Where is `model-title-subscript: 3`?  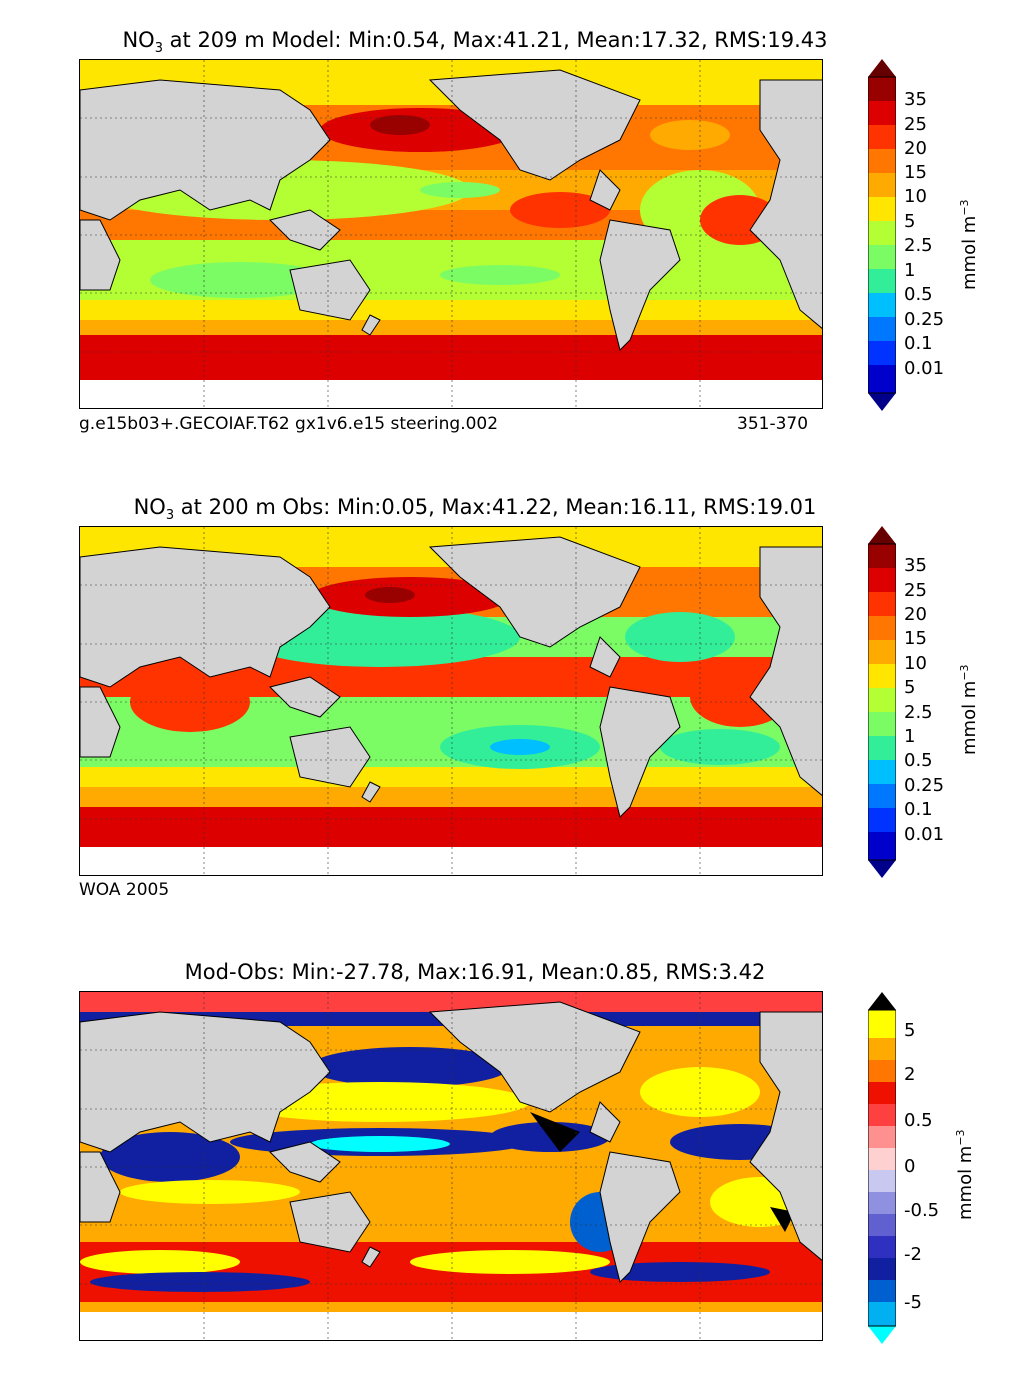 model-title-subscript: 3 is located at coordinates (158, 49).